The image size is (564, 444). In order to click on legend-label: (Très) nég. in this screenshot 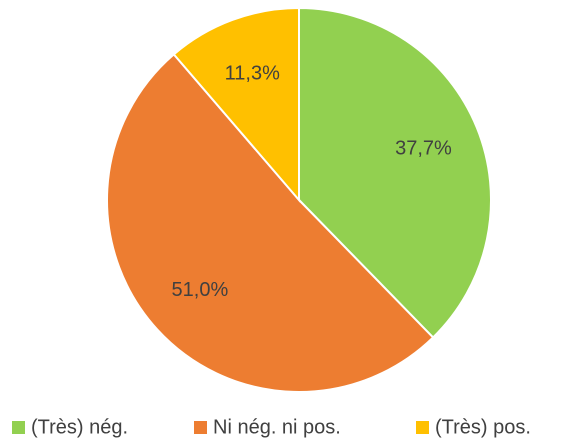, I will do `click(79, 427)`.